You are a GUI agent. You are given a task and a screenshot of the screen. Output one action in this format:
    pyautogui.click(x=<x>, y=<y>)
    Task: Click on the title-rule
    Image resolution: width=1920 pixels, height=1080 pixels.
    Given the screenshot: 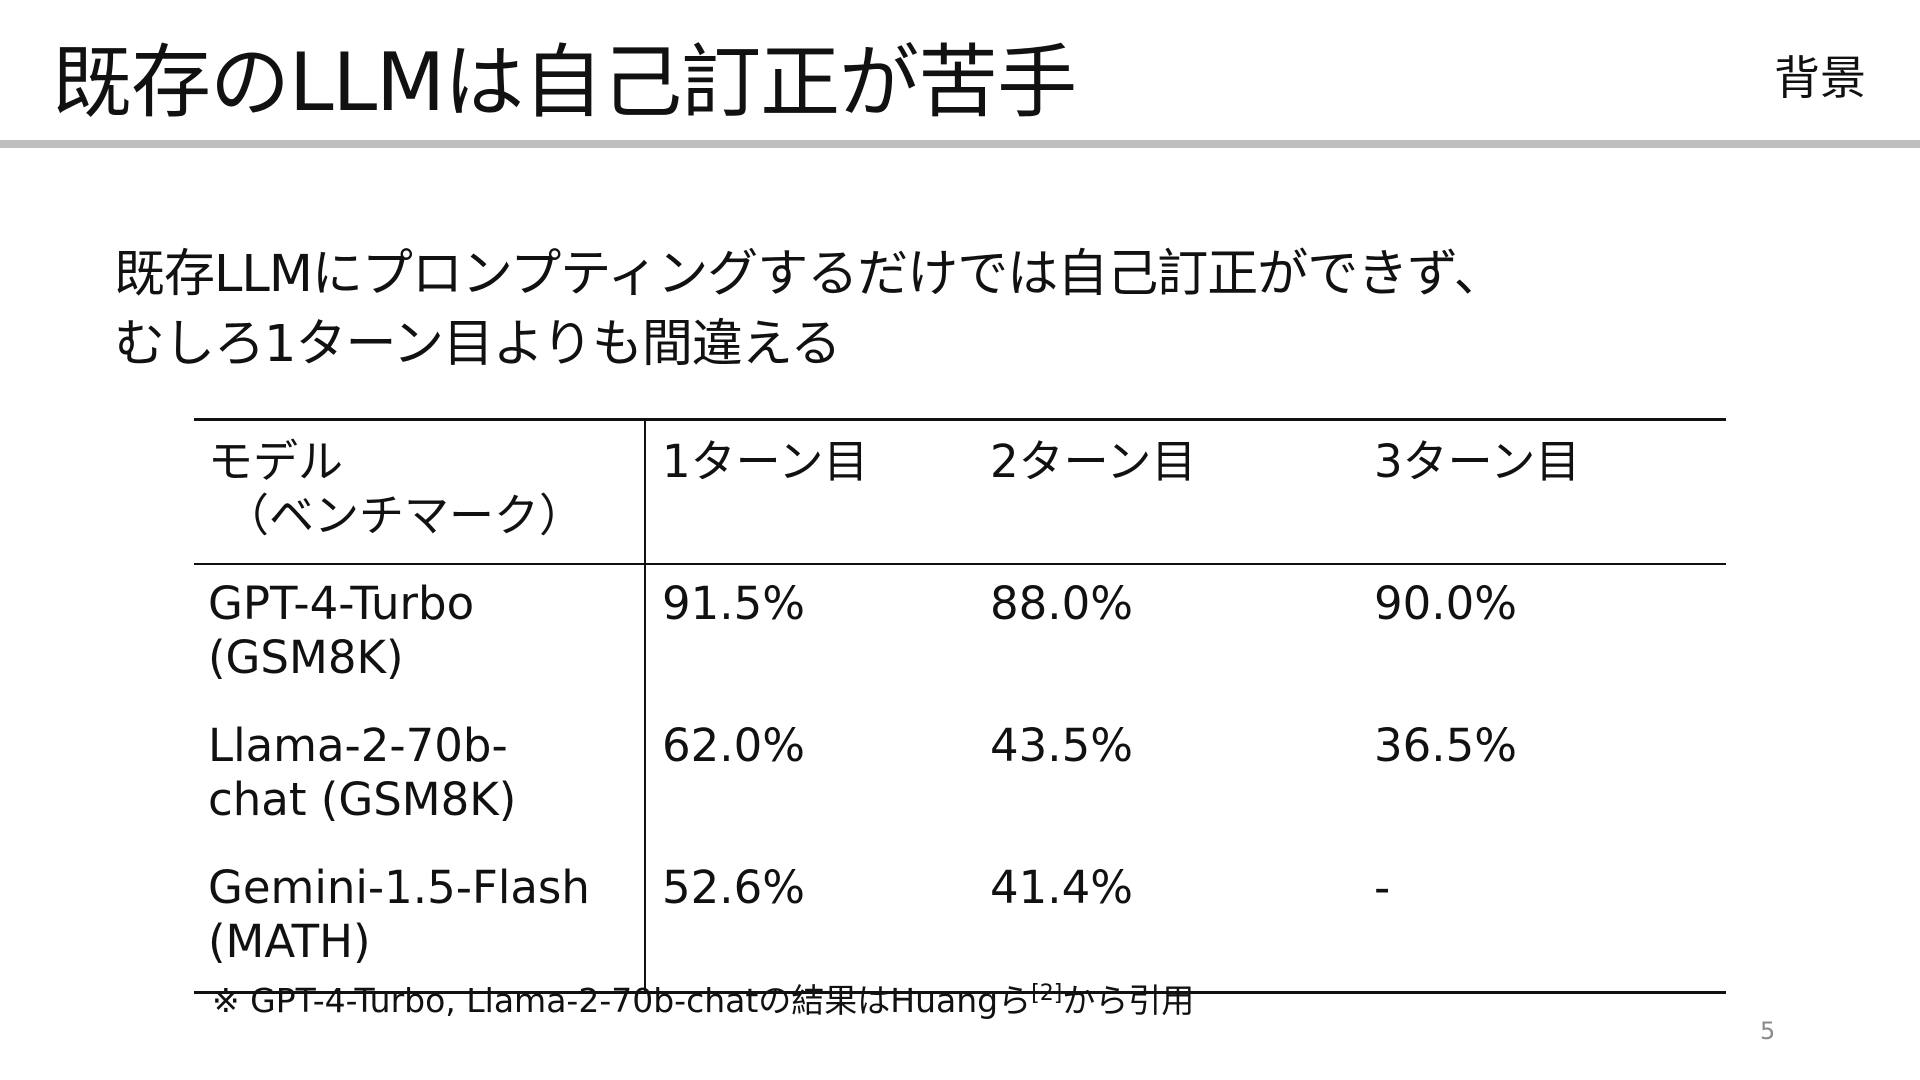 What is the action you would take?
    pyautogui.click(x=960, y=144)
    